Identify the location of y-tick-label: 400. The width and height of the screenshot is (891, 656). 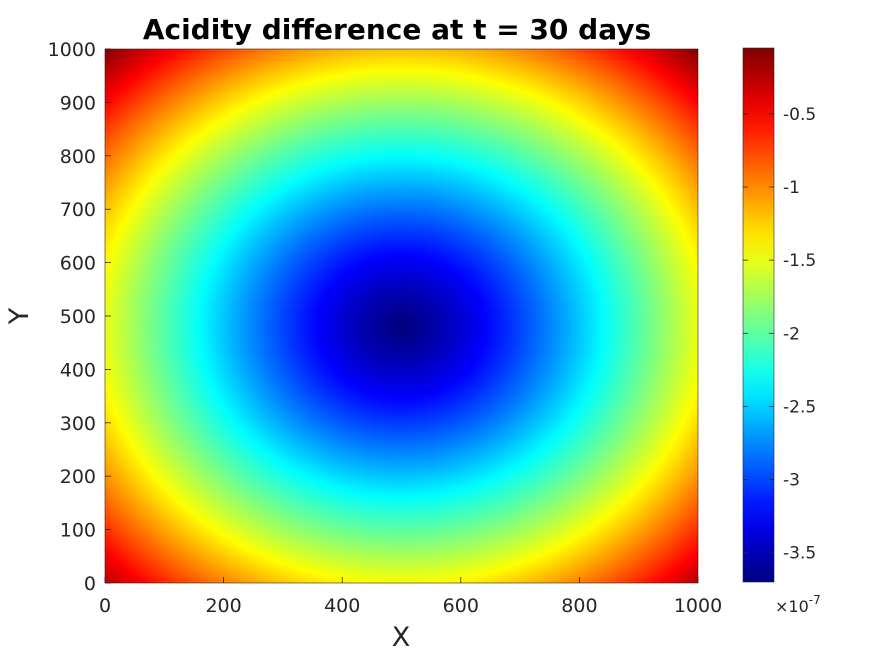
(78, 370).